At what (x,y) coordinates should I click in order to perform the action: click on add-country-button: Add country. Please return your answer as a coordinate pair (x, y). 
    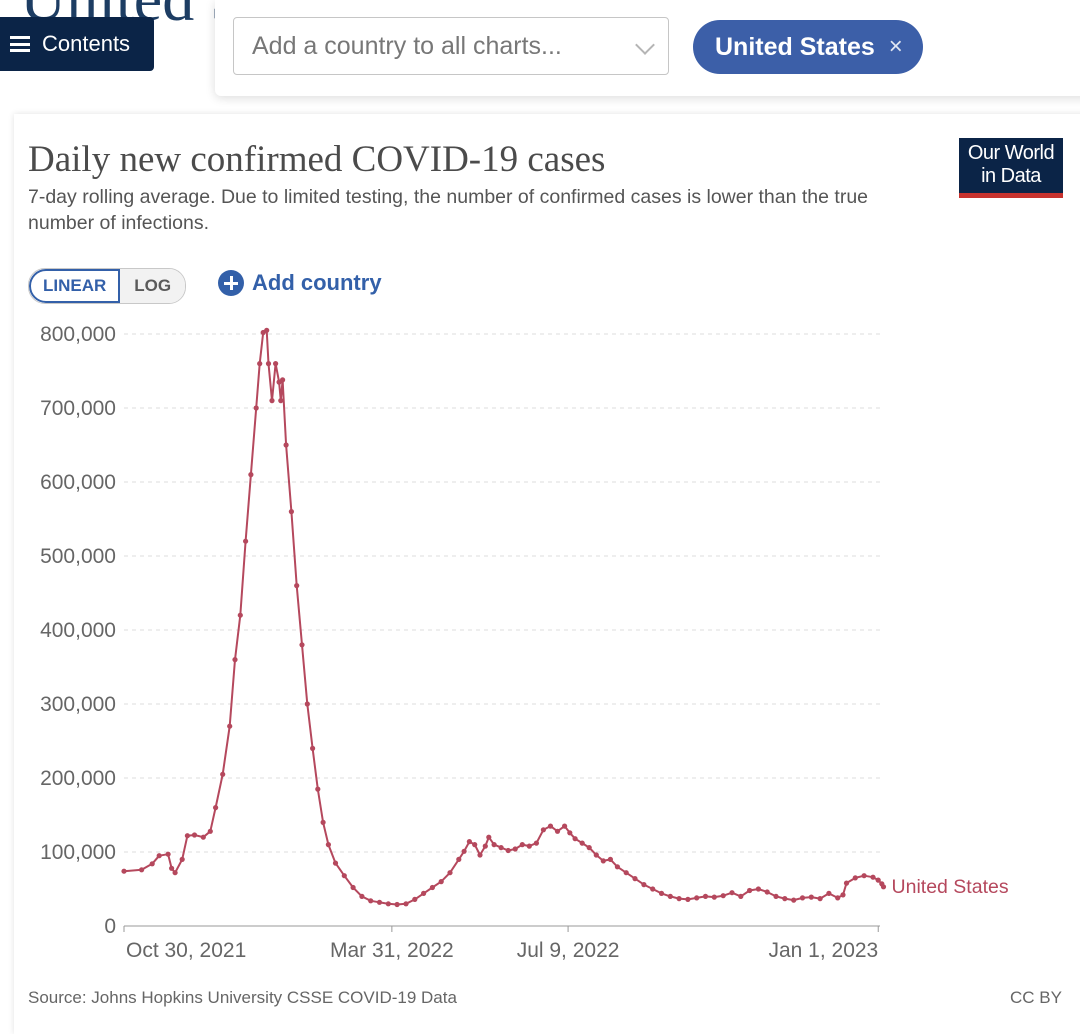
    Looking at the image, I should click on (300, 283).